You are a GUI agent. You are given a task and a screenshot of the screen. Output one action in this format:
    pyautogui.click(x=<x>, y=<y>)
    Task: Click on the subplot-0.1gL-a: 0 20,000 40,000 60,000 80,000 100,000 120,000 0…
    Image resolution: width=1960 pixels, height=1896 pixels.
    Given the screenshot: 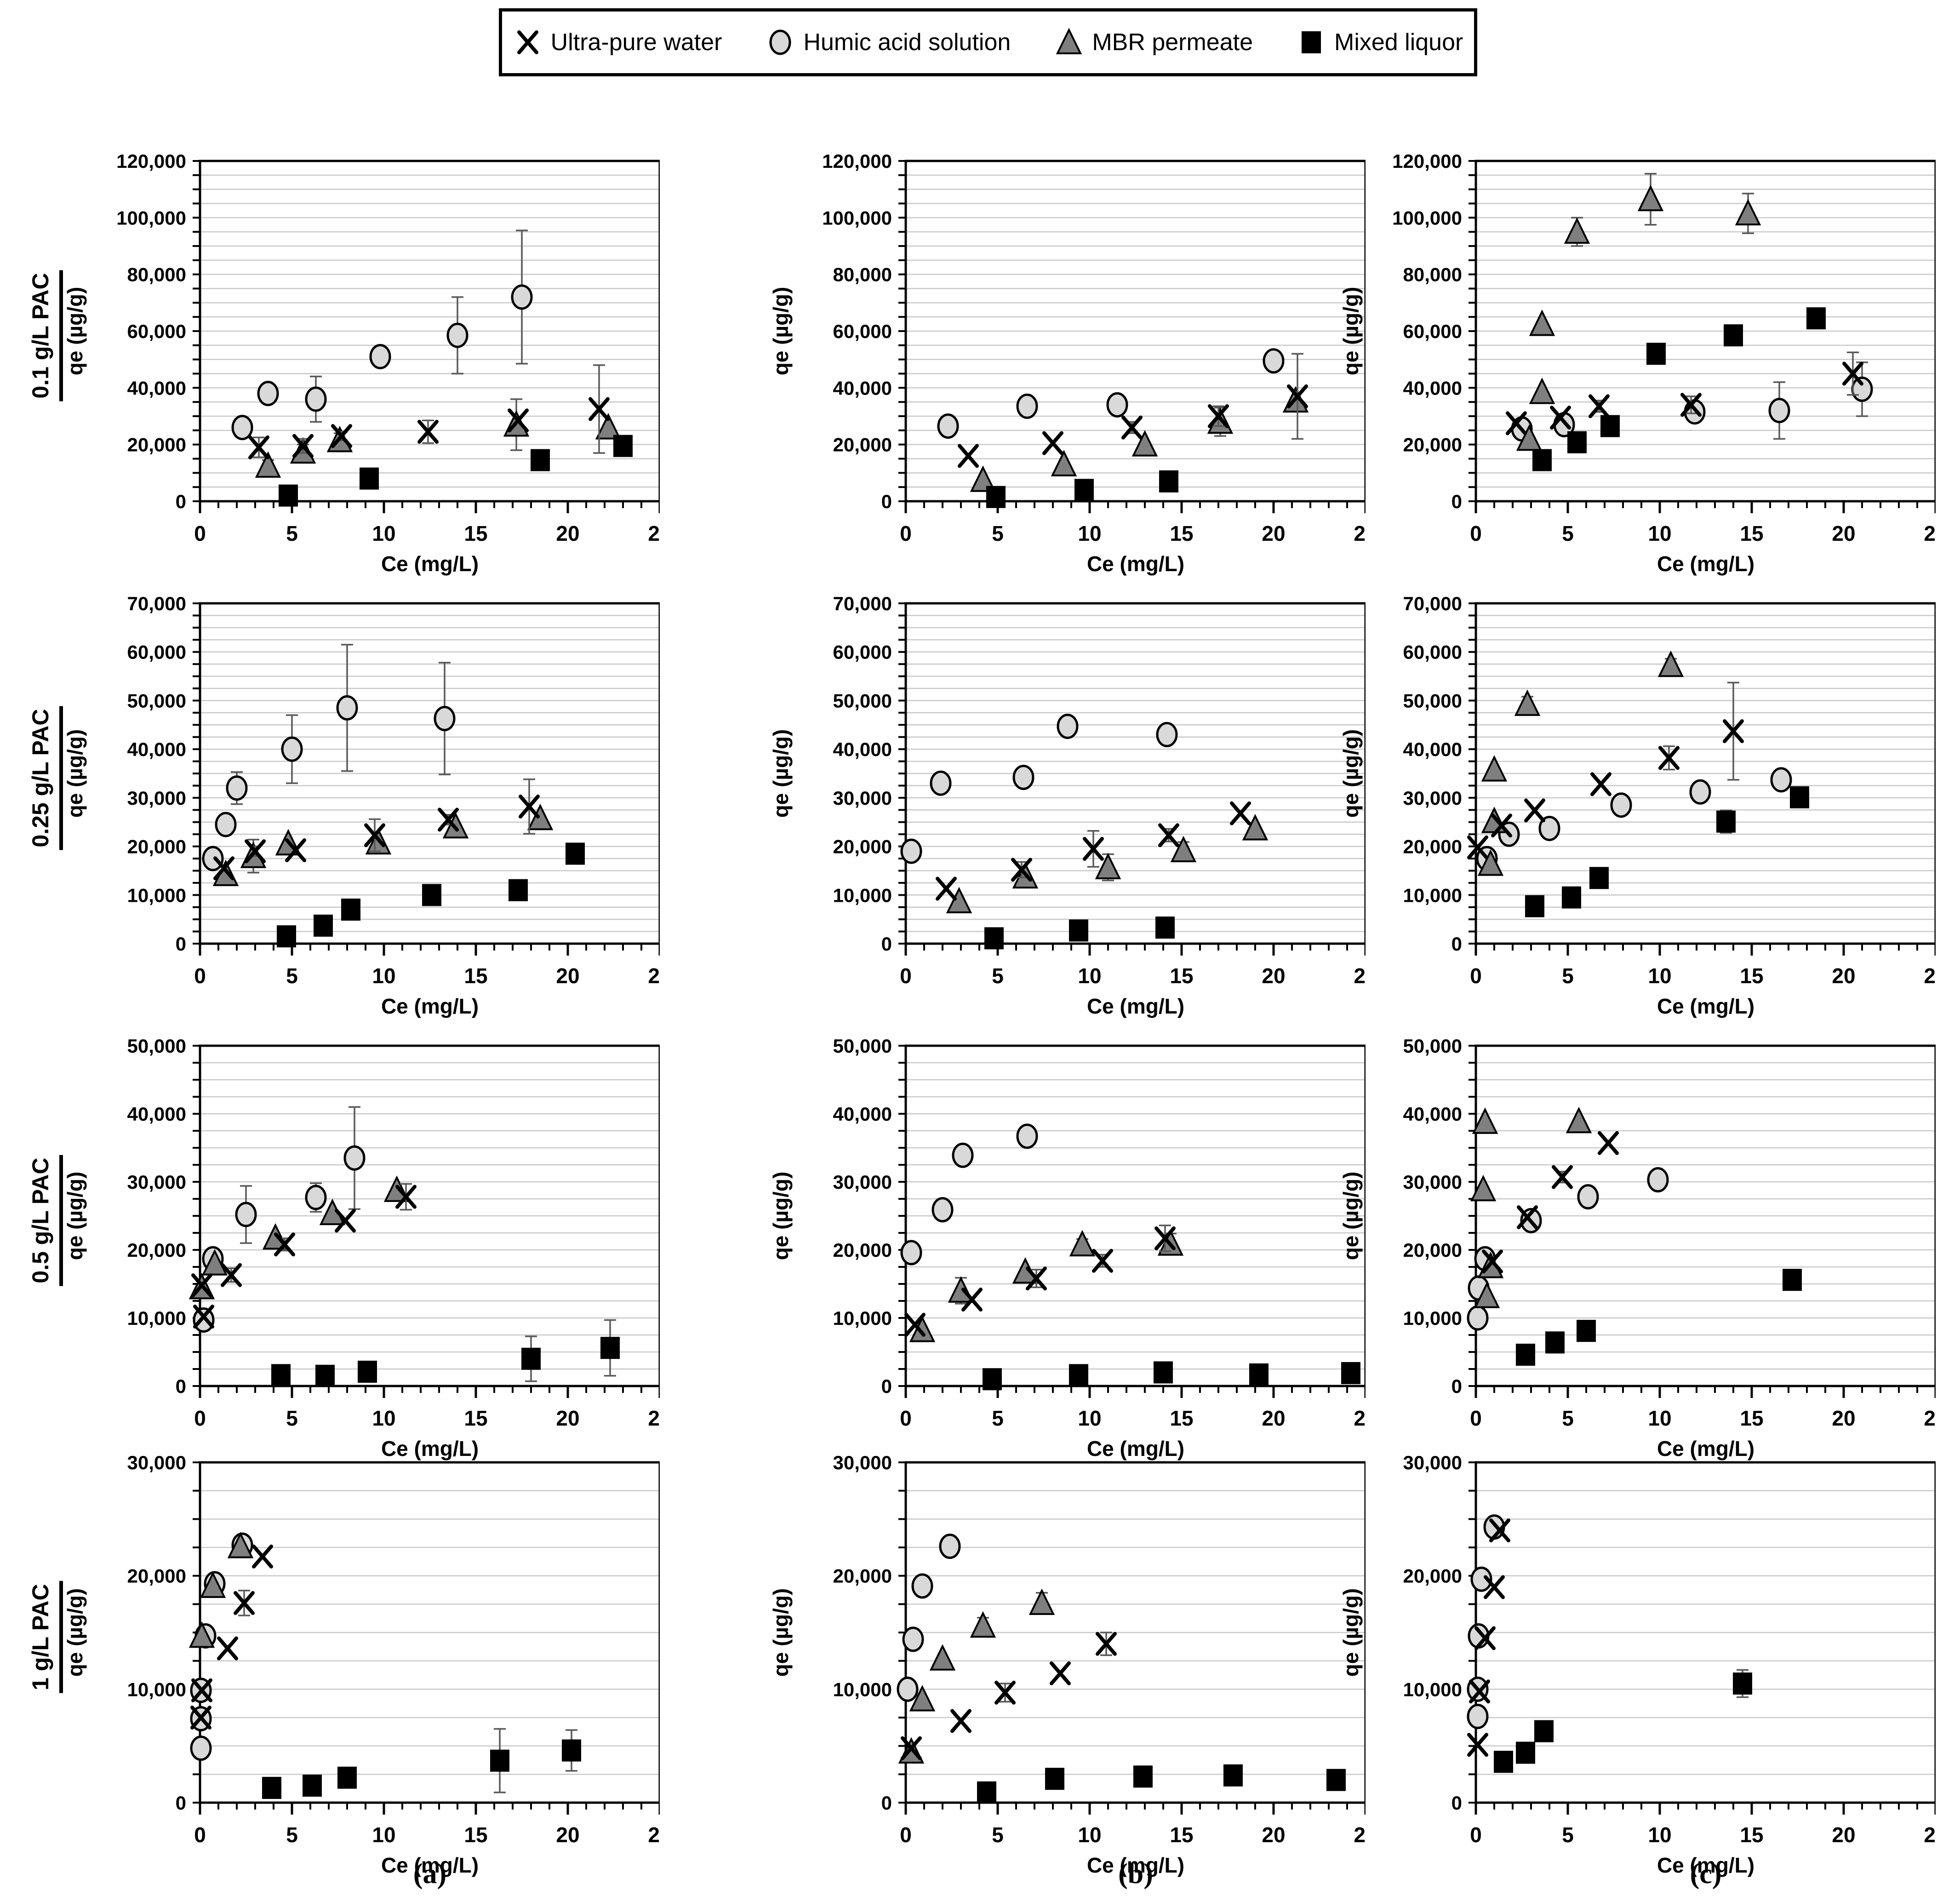 What is the action you would take?
    pyautogui.click(x=358, y=369)
    